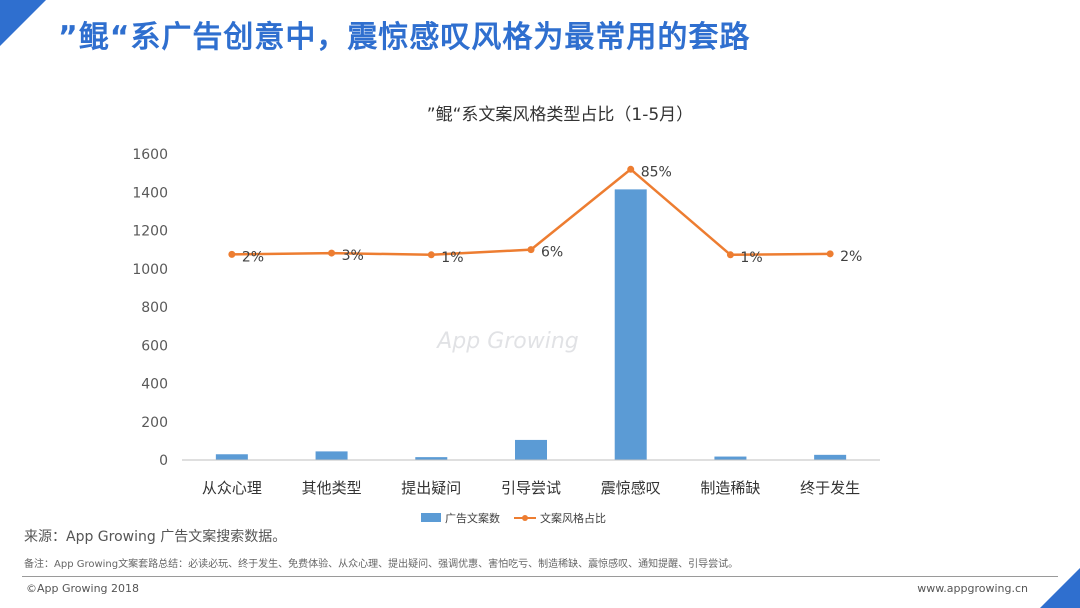  Describe the element at coordinates (525, 518) in the screenshot. I see `legend-line-marker` at that location.